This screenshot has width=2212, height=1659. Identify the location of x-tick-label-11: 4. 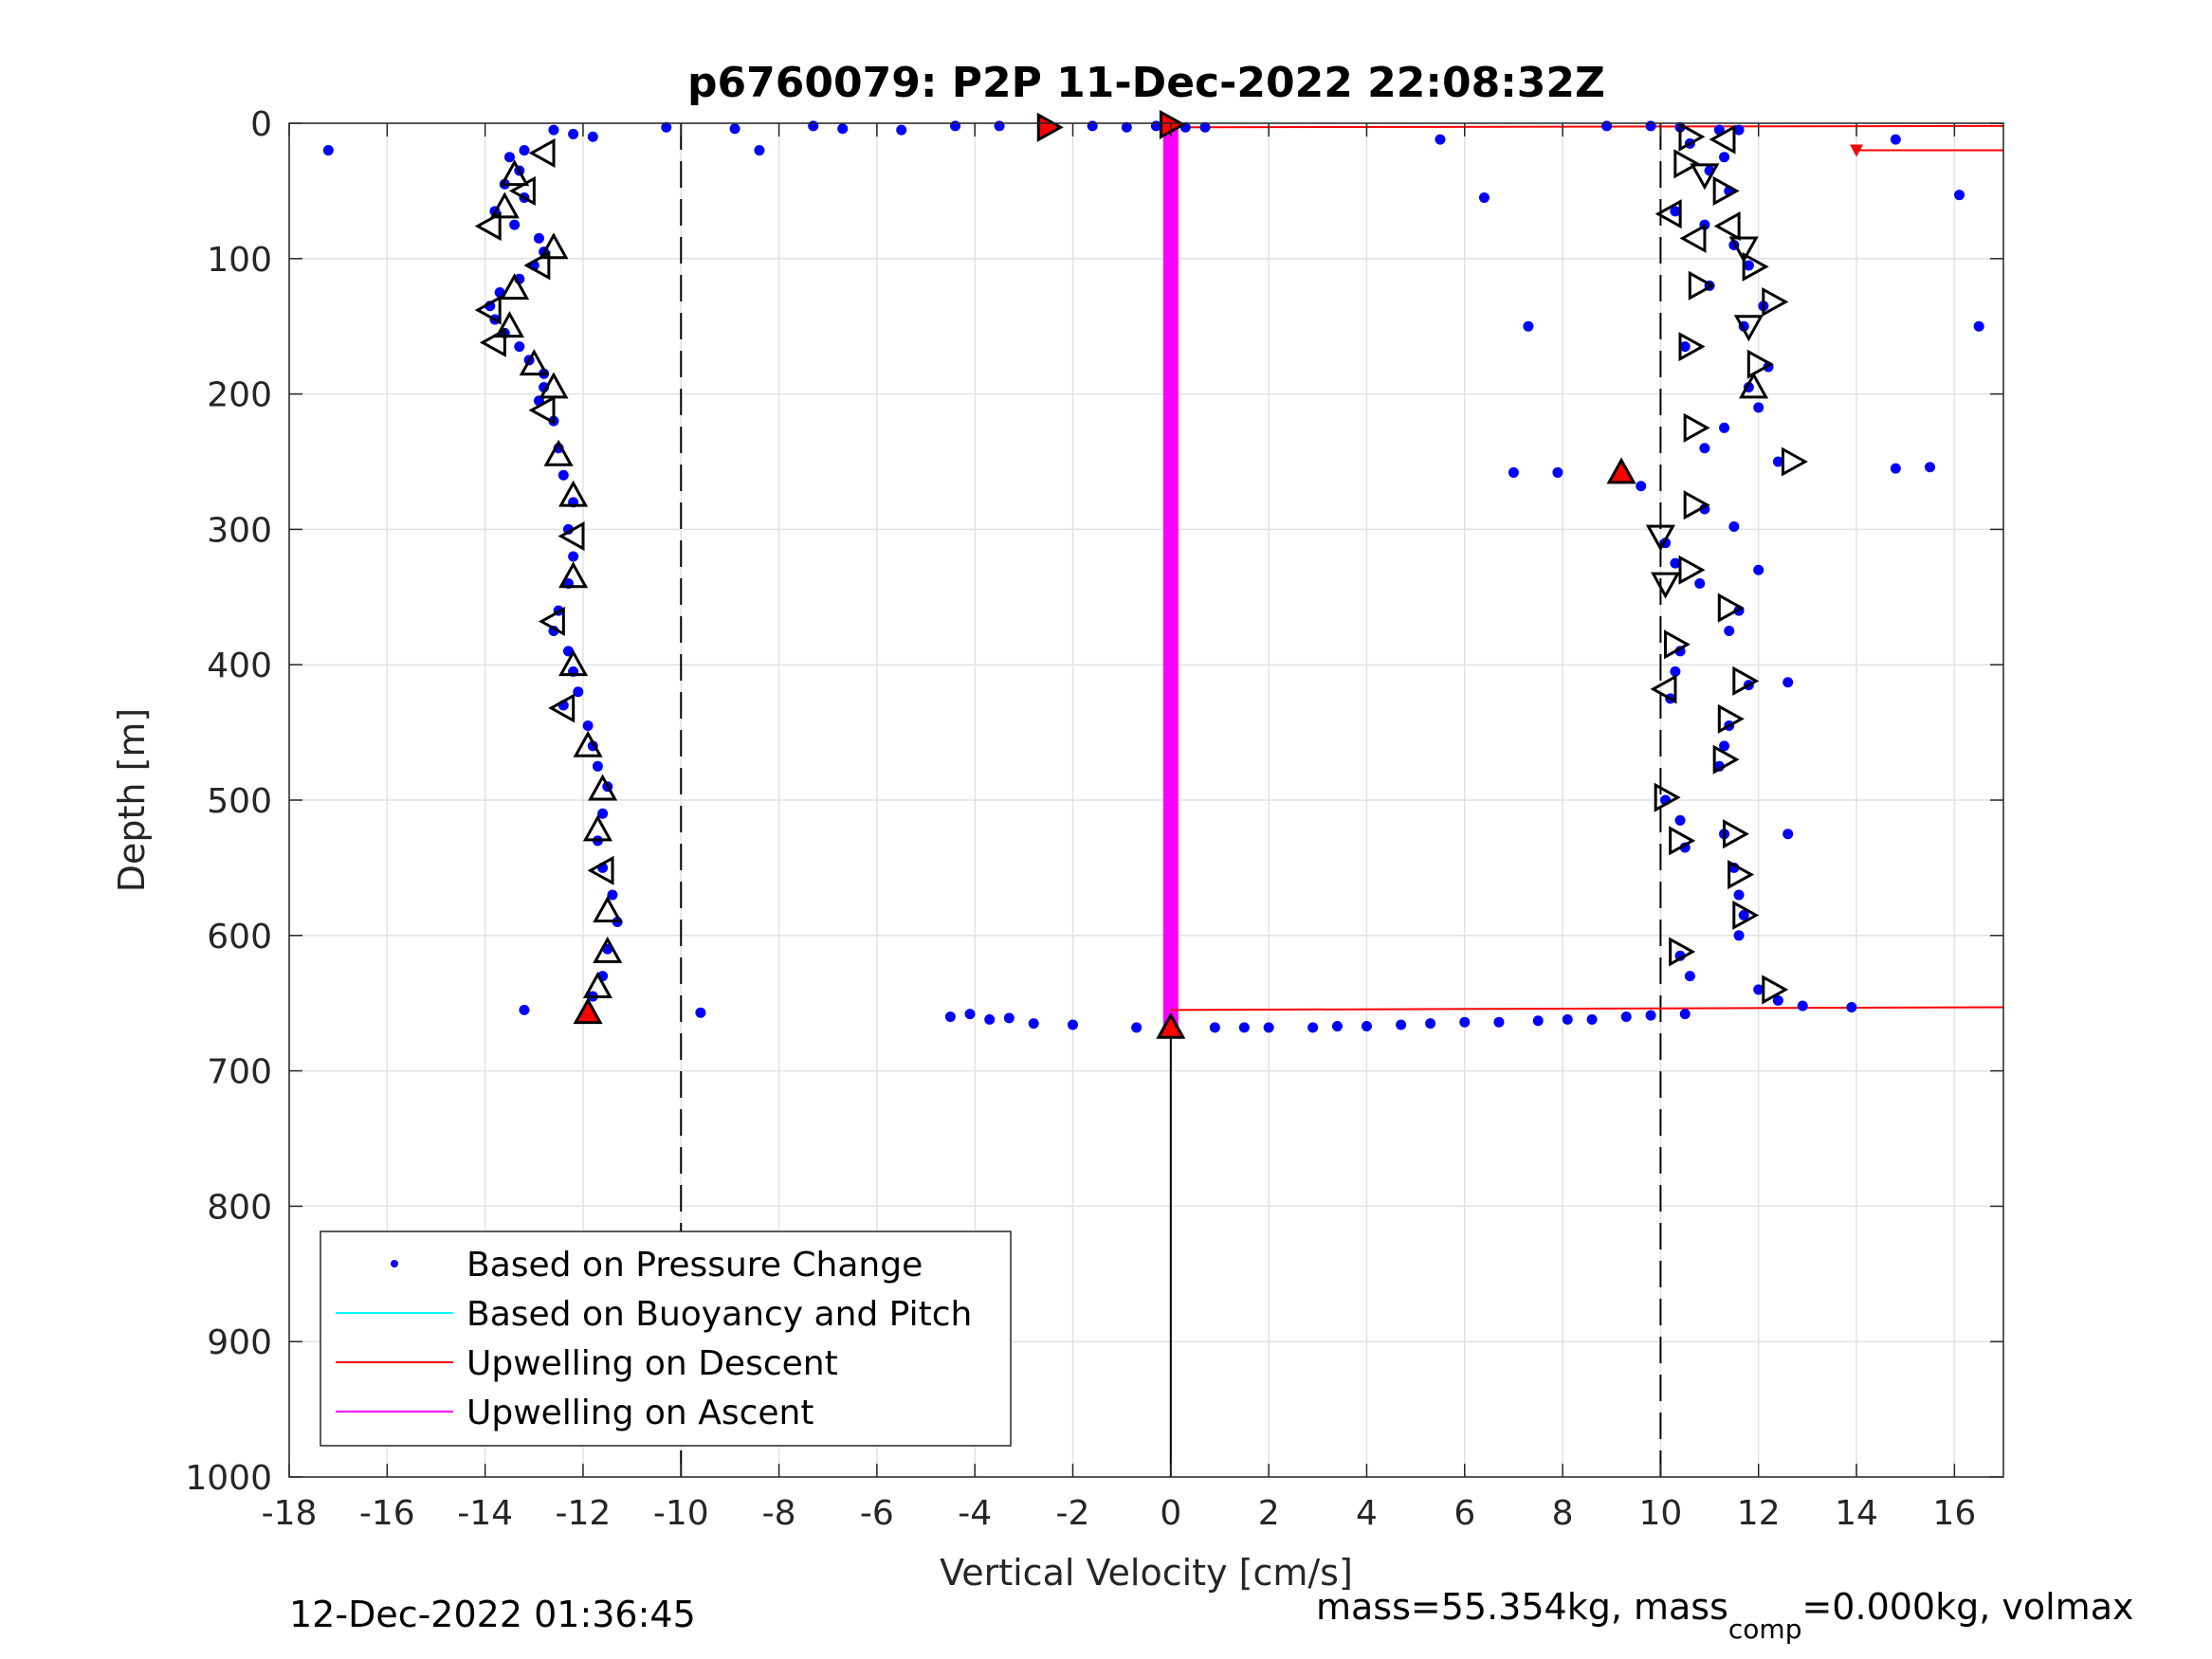
(1367, 1513).